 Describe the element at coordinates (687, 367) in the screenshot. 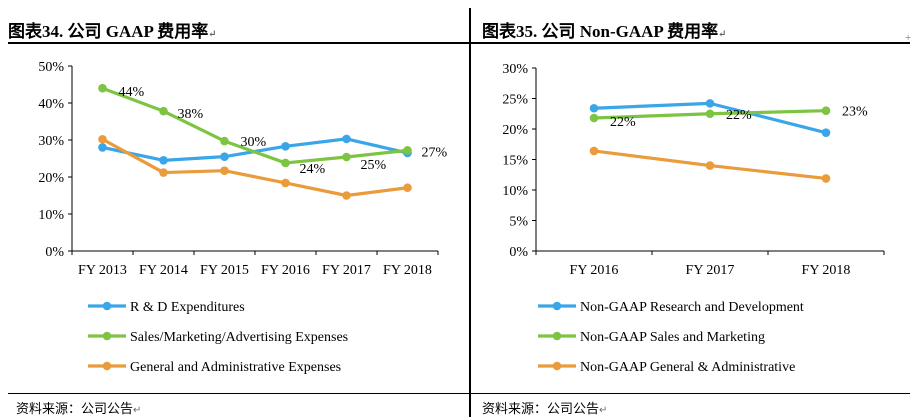

I see `legend-label: Non-GAAP General & Administrative` at that location.